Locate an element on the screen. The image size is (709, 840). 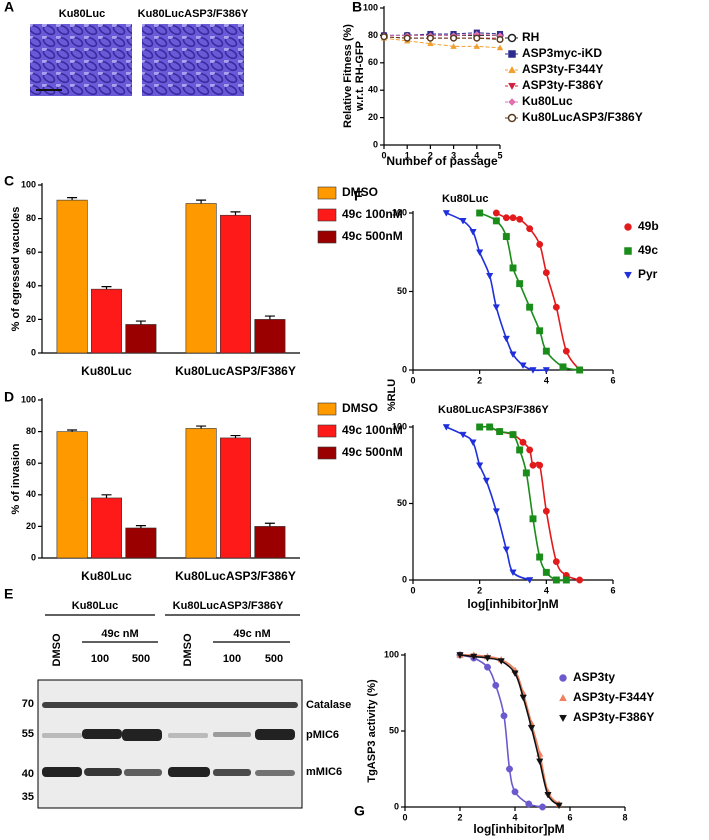
band-label: mMIC6 is located at coordinates (324, 772).